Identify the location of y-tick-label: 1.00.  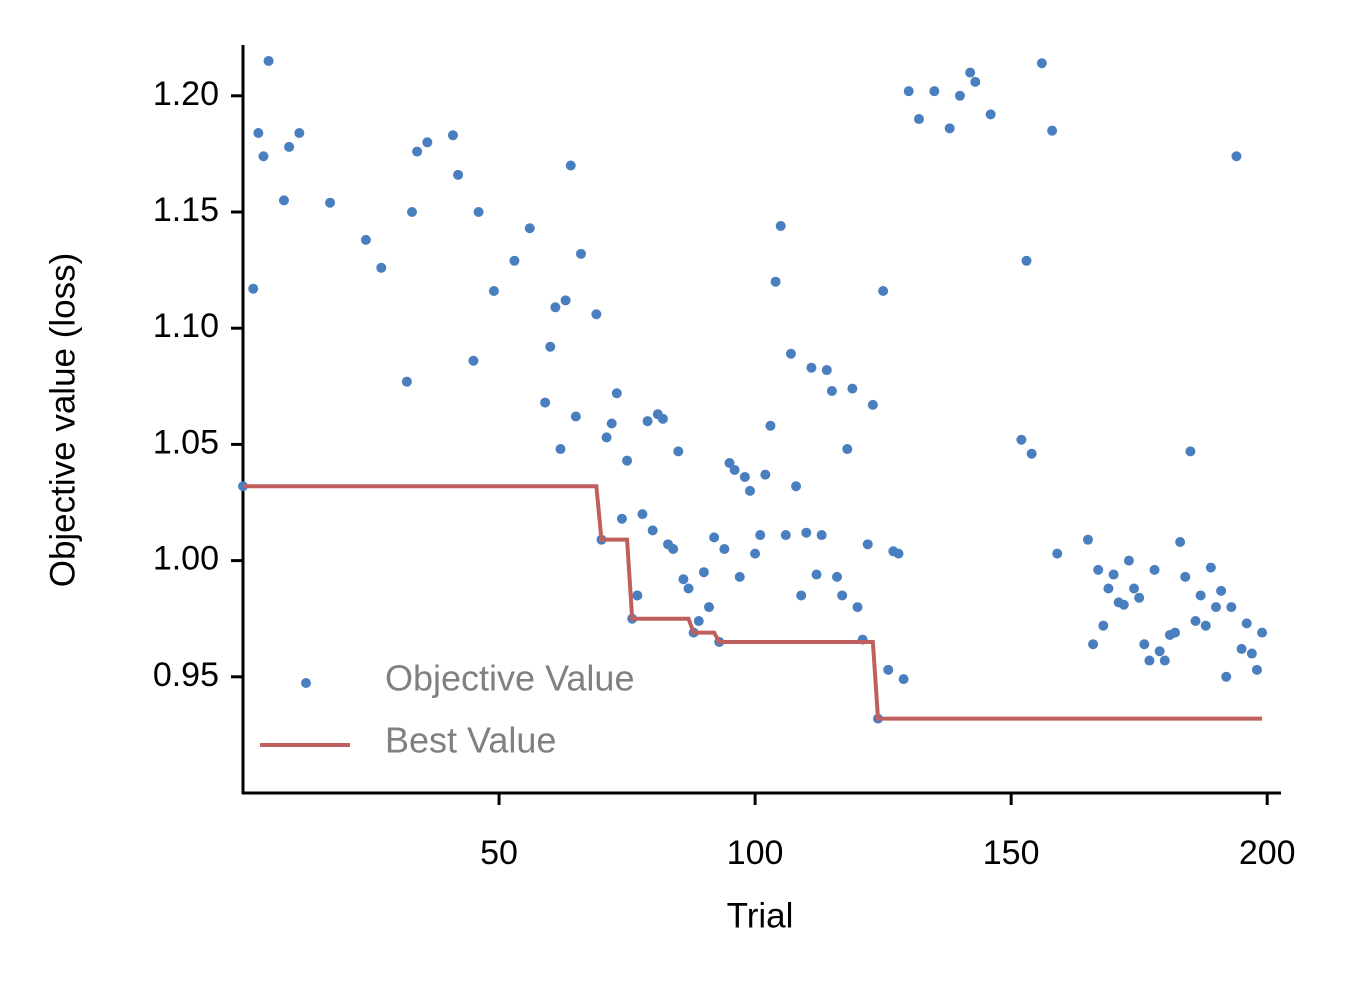
(186, 559).